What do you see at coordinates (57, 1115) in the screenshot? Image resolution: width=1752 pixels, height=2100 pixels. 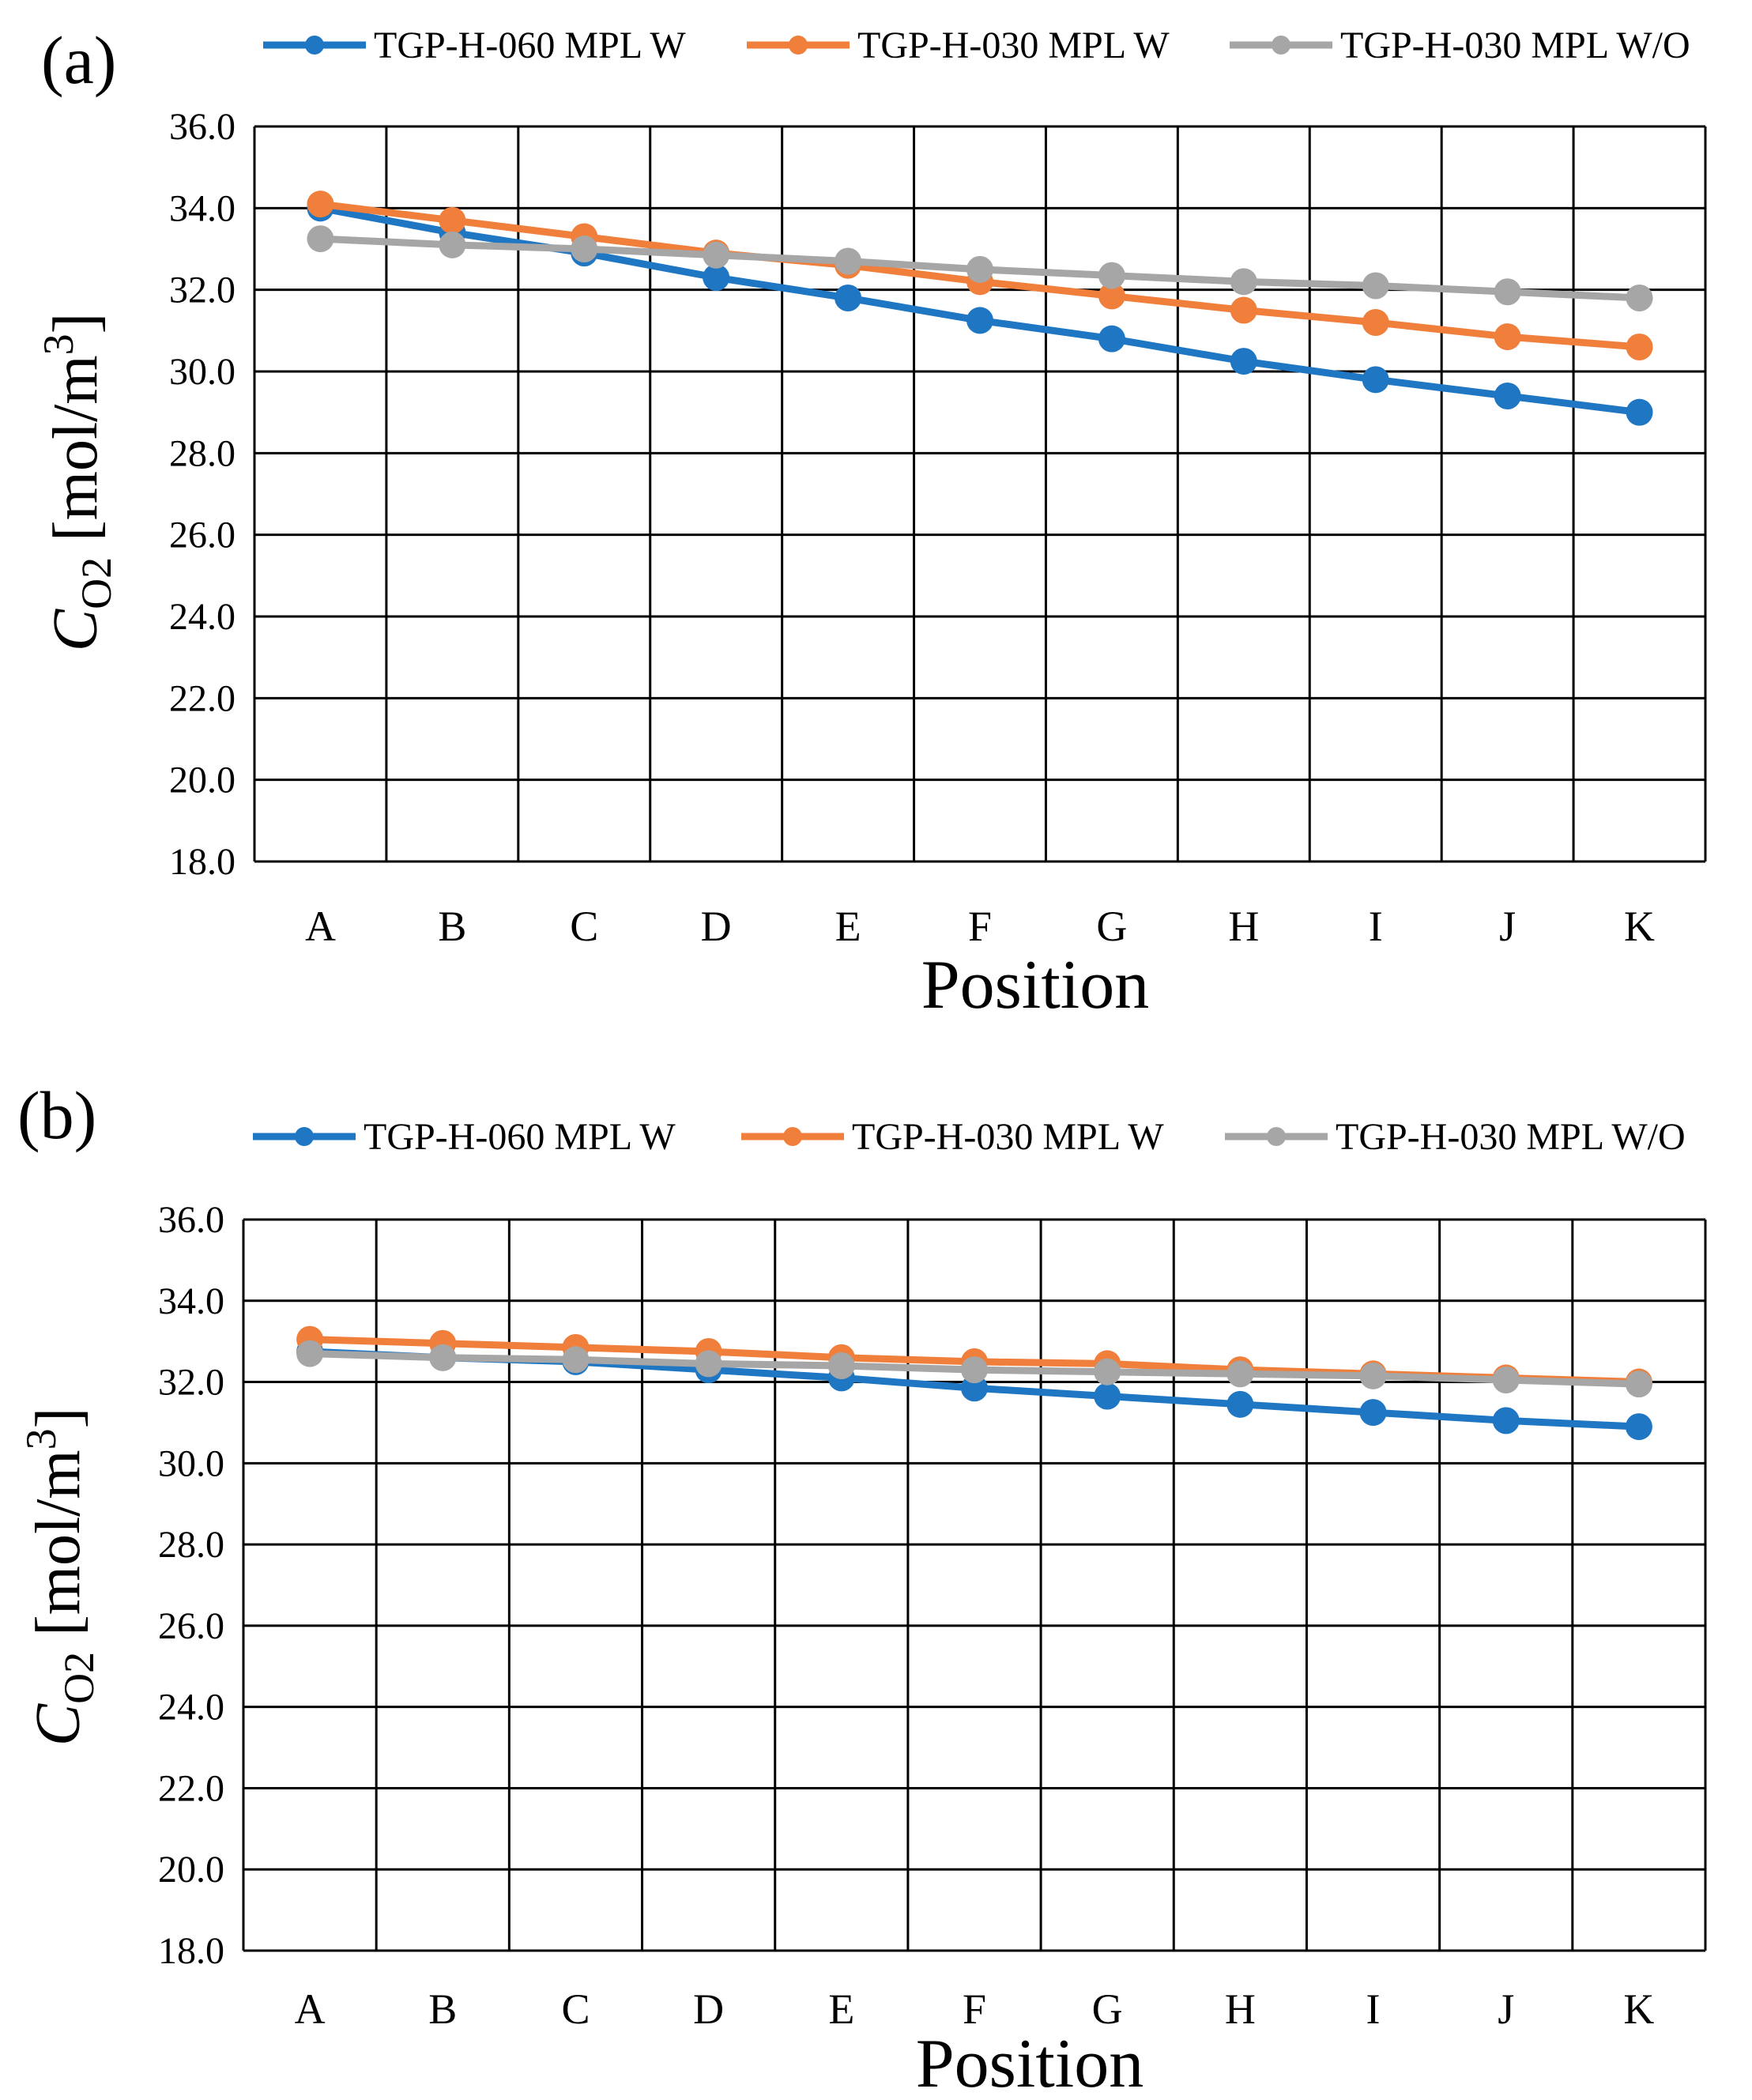 I see `panel-label: (b)` at bounding box center [57, 1115].